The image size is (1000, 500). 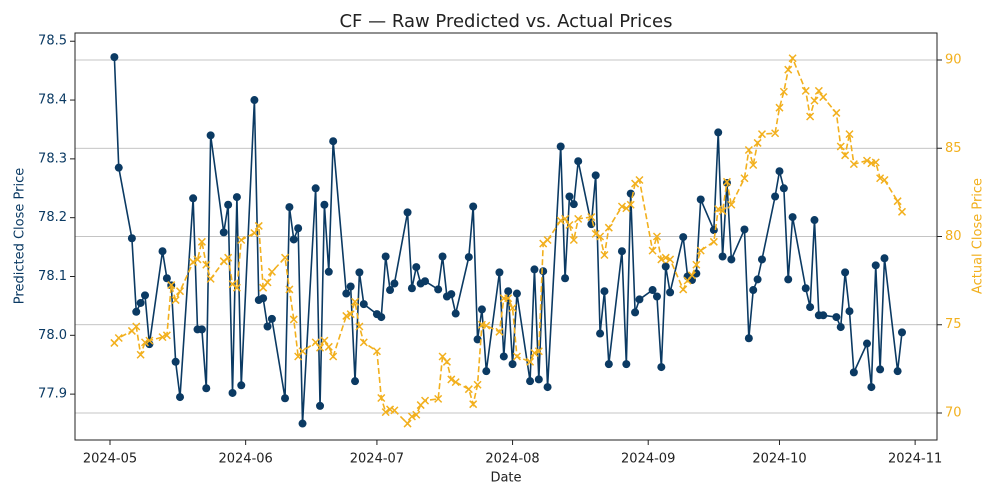 What do you see at coordinates (953, 412) in the screenshot?
I see `y2-tick-label: 70` at bounding box center [953, 412].